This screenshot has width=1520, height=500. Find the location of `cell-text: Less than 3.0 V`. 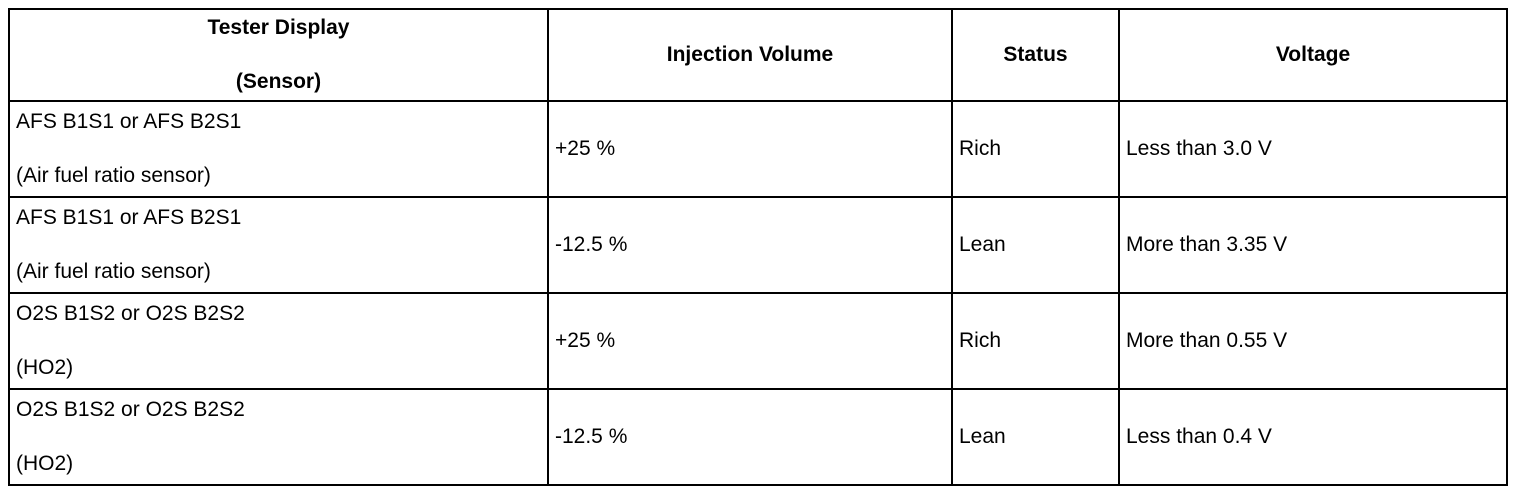

cell-text: Less than 3.0 V is located at coordinates (1199, 148).